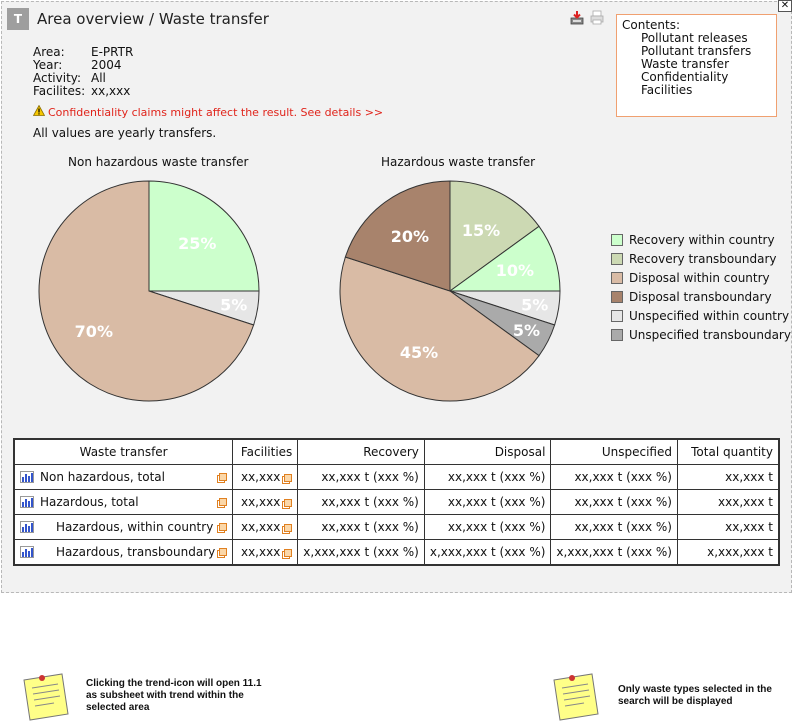  Describe the element at coordinates (361, 552) in the screenshot. I see `recovery-cell: x,xxx,xxx t (xxx %)` at that location.